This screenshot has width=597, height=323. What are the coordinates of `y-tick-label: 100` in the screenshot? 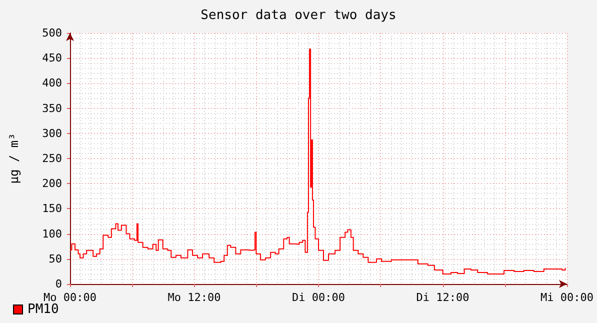 It's located at (52, 233).